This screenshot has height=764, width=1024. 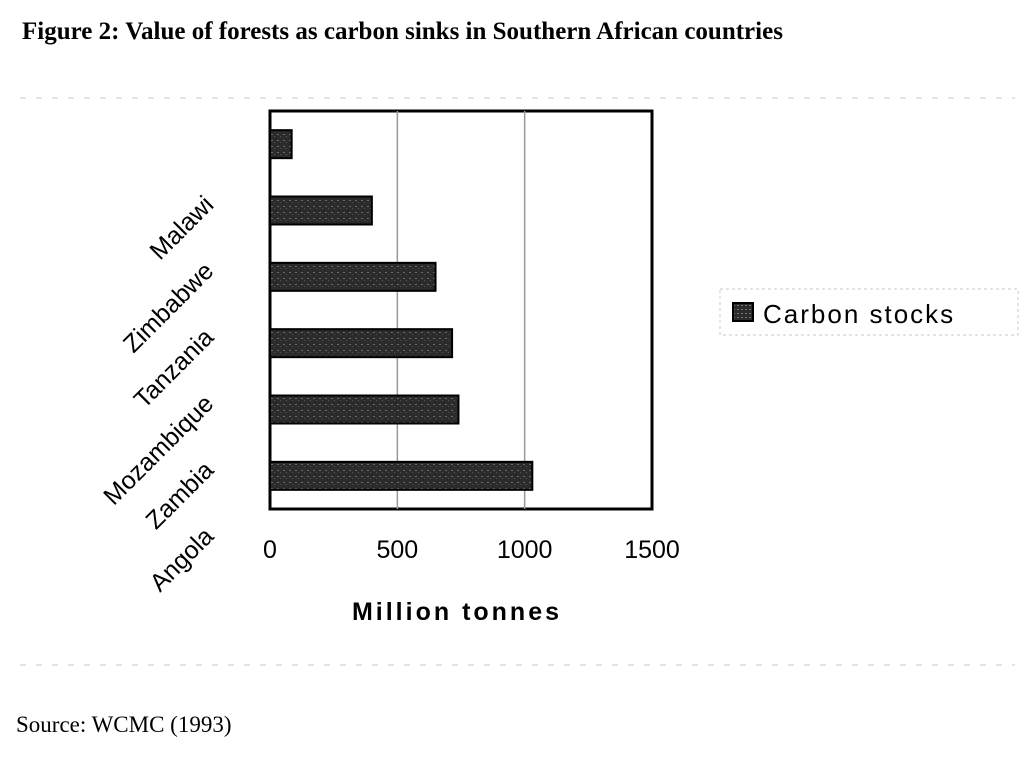 I want to click on bar-malawi, so click(x=281, y=144).